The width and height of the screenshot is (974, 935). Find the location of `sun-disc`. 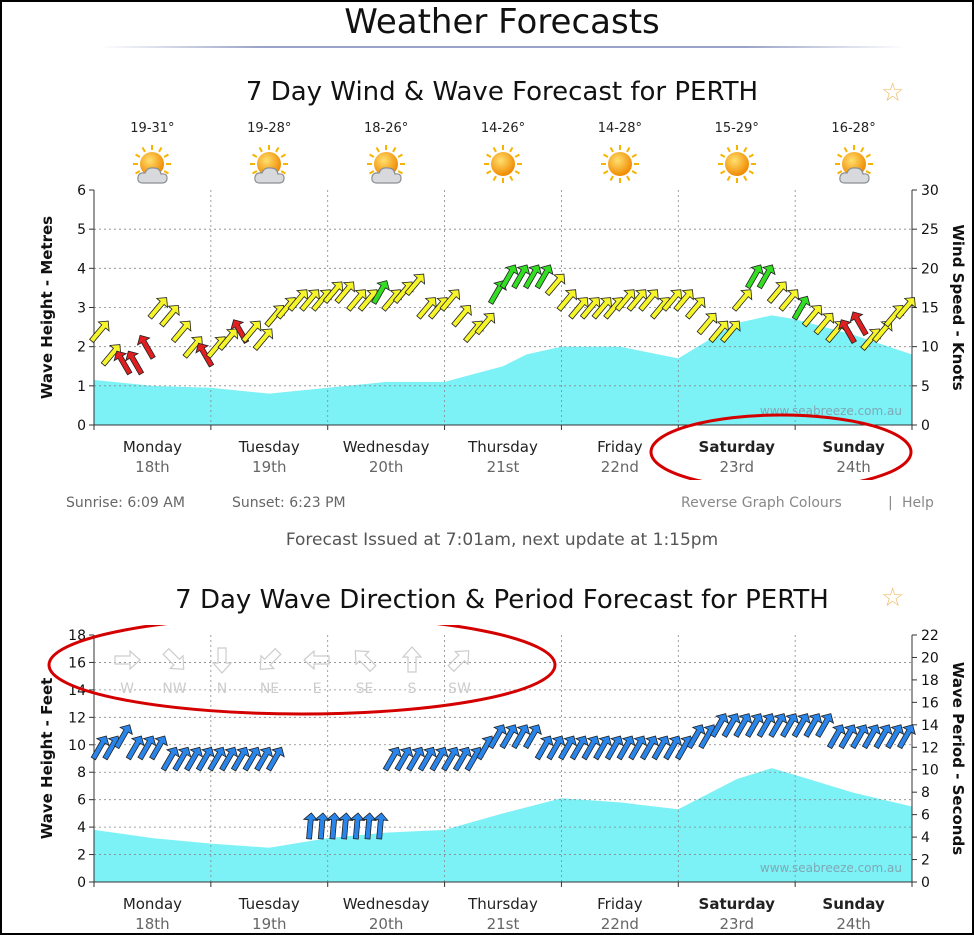

sun-disc is located at coordinates (736, 164).